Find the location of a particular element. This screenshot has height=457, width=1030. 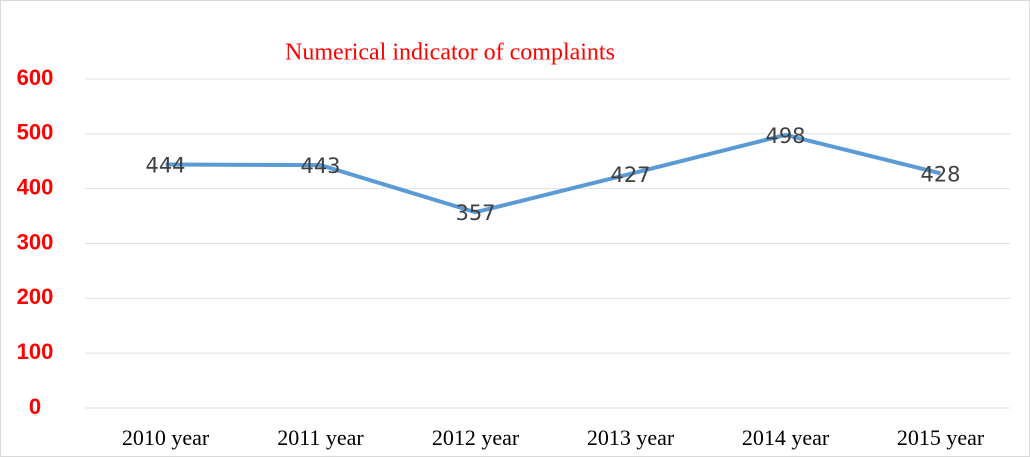

y-tick-label: 200 is located at coordinates (35, 296).